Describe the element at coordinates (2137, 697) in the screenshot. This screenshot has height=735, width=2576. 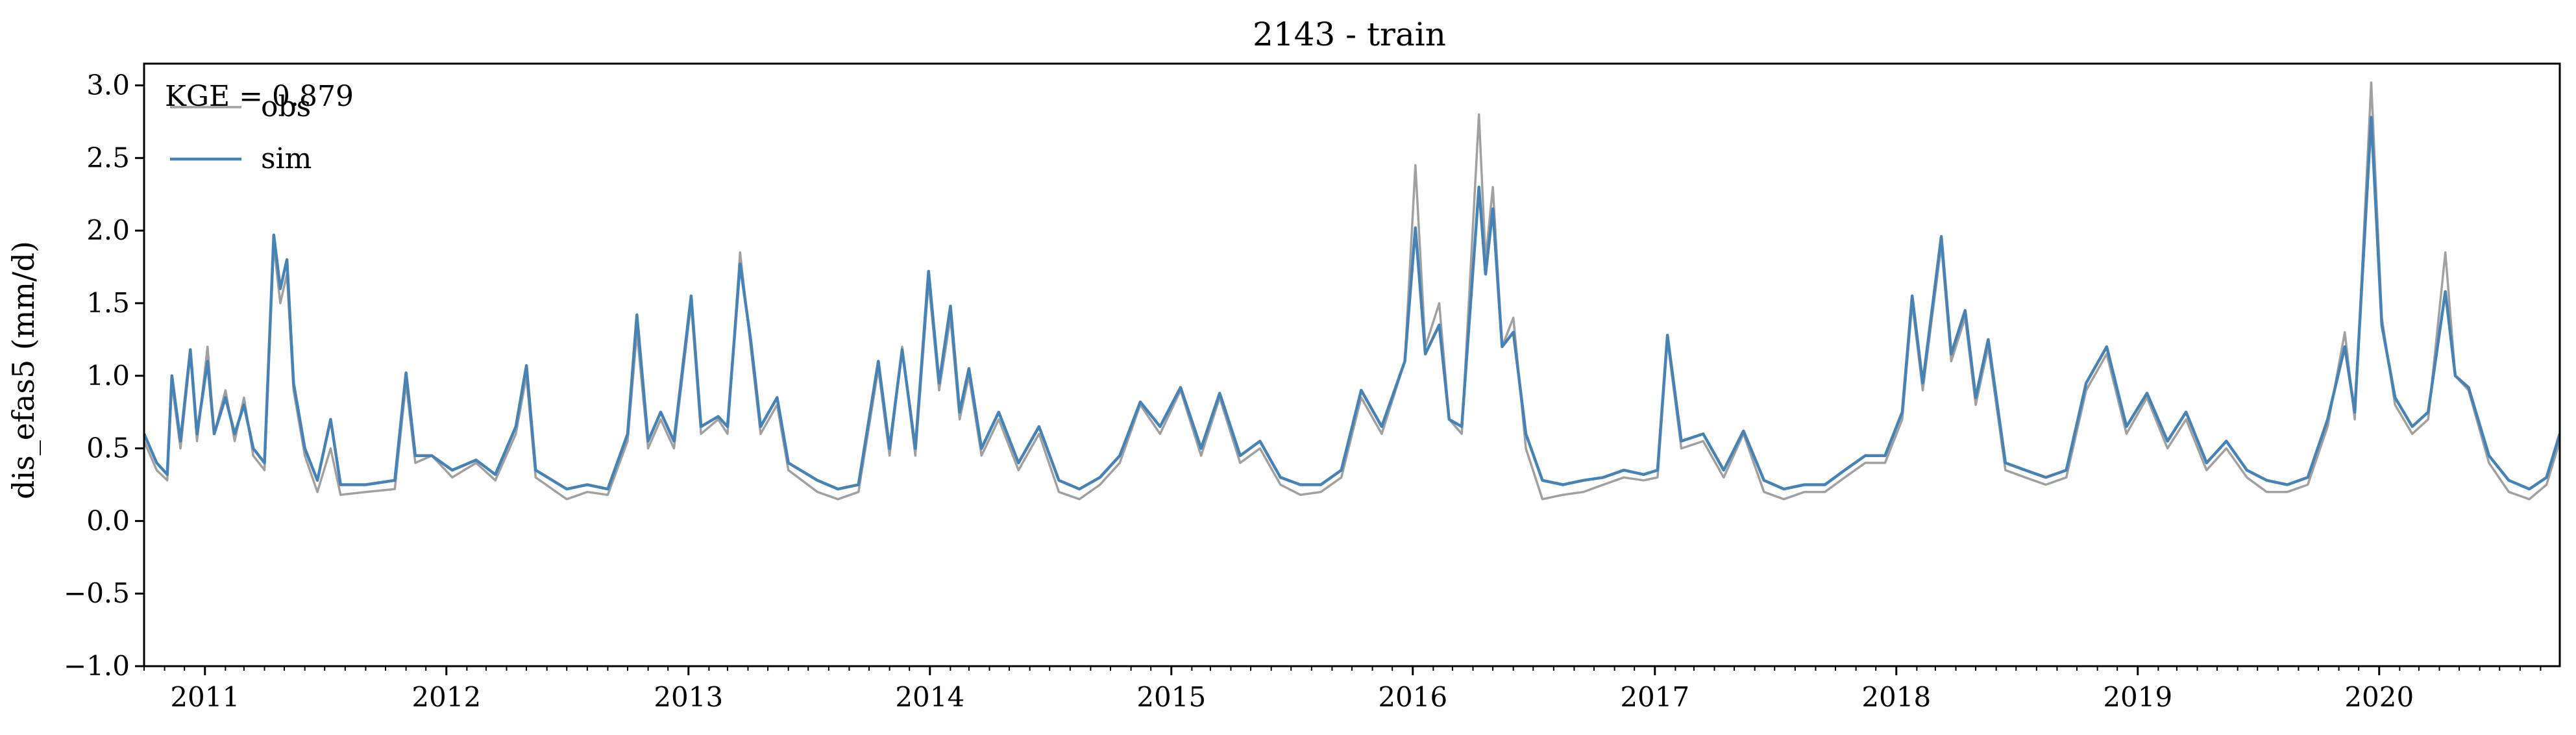
I see `x-tick-label: 2019` at that location.